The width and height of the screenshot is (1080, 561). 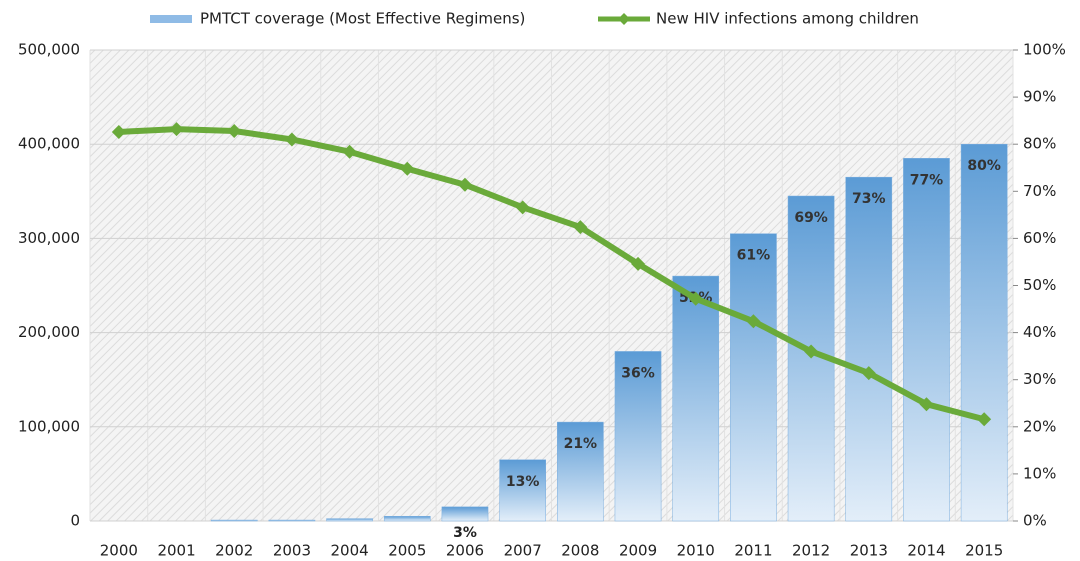 I want to click on y2-tick-label: 20%, so click(x=1039, y=426).